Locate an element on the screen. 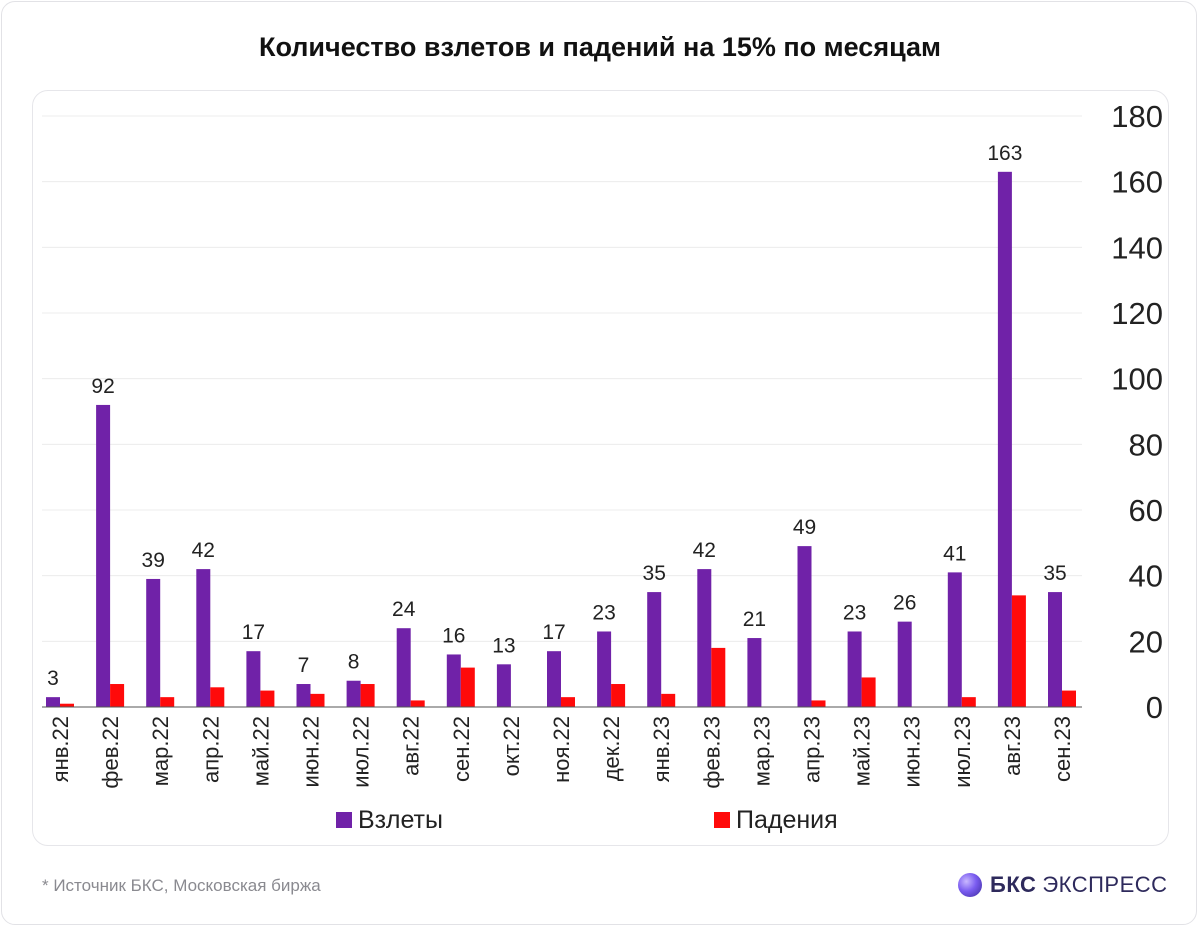 The width and height of the screenshot is (1200, 928). x-tick-label: апр.23 is located at coordinates (812, 749).